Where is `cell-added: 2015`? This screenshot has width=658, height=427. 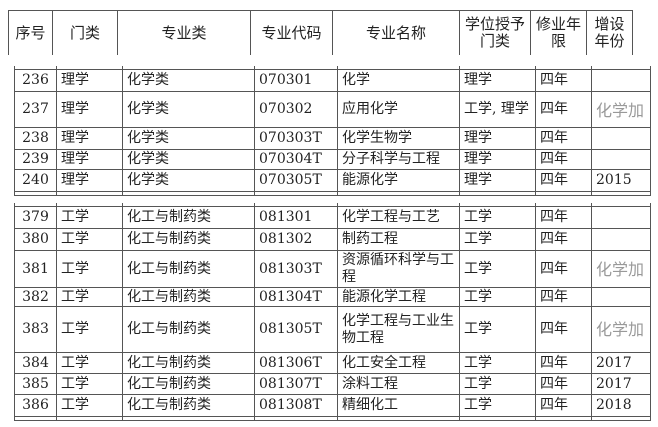
cell-added: 2015 is located at coordinates (621, 180).